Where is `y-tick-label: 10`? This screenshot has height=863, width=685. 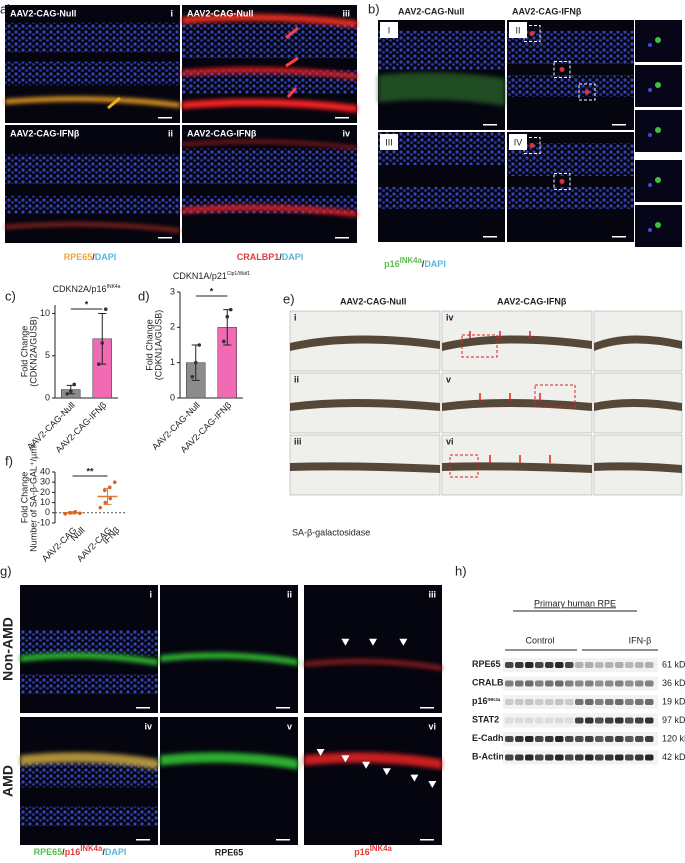
y-tick-label: 10 is located at coordinates (45, 502).